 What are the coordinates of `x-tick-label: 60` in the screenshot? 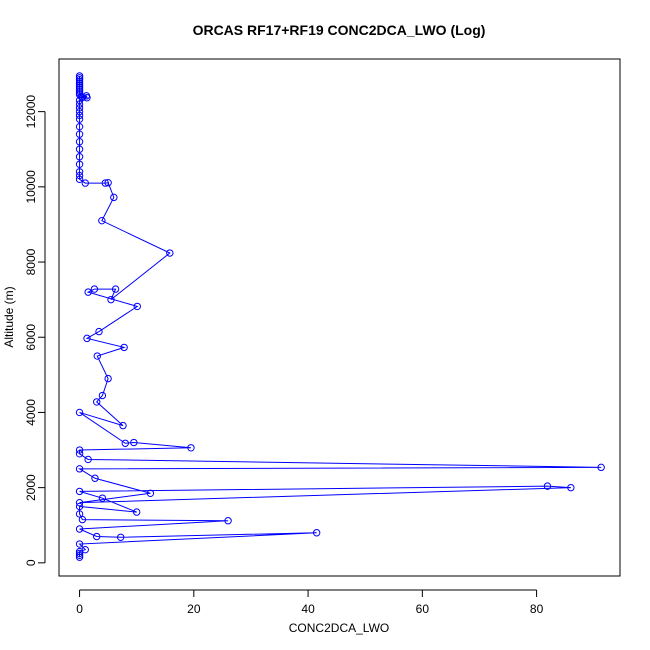 It's located at (423, 609).